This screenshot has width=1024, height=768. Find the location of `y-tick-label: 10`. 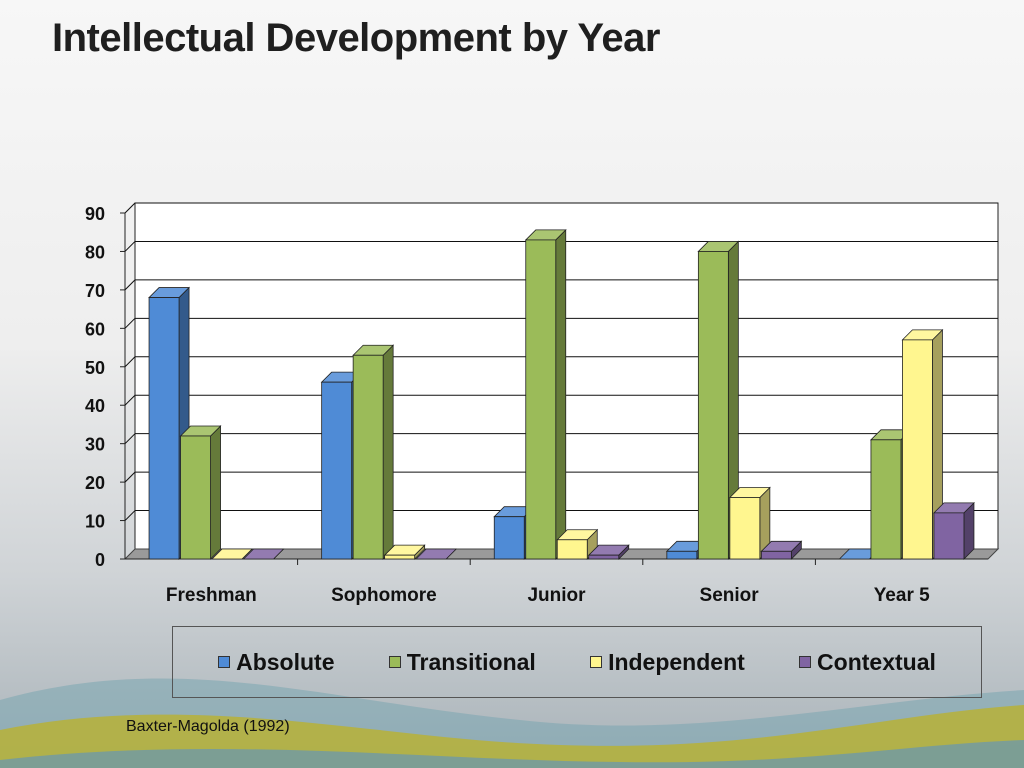

y-tick-label: 10 is located at coordinates (95, 522).